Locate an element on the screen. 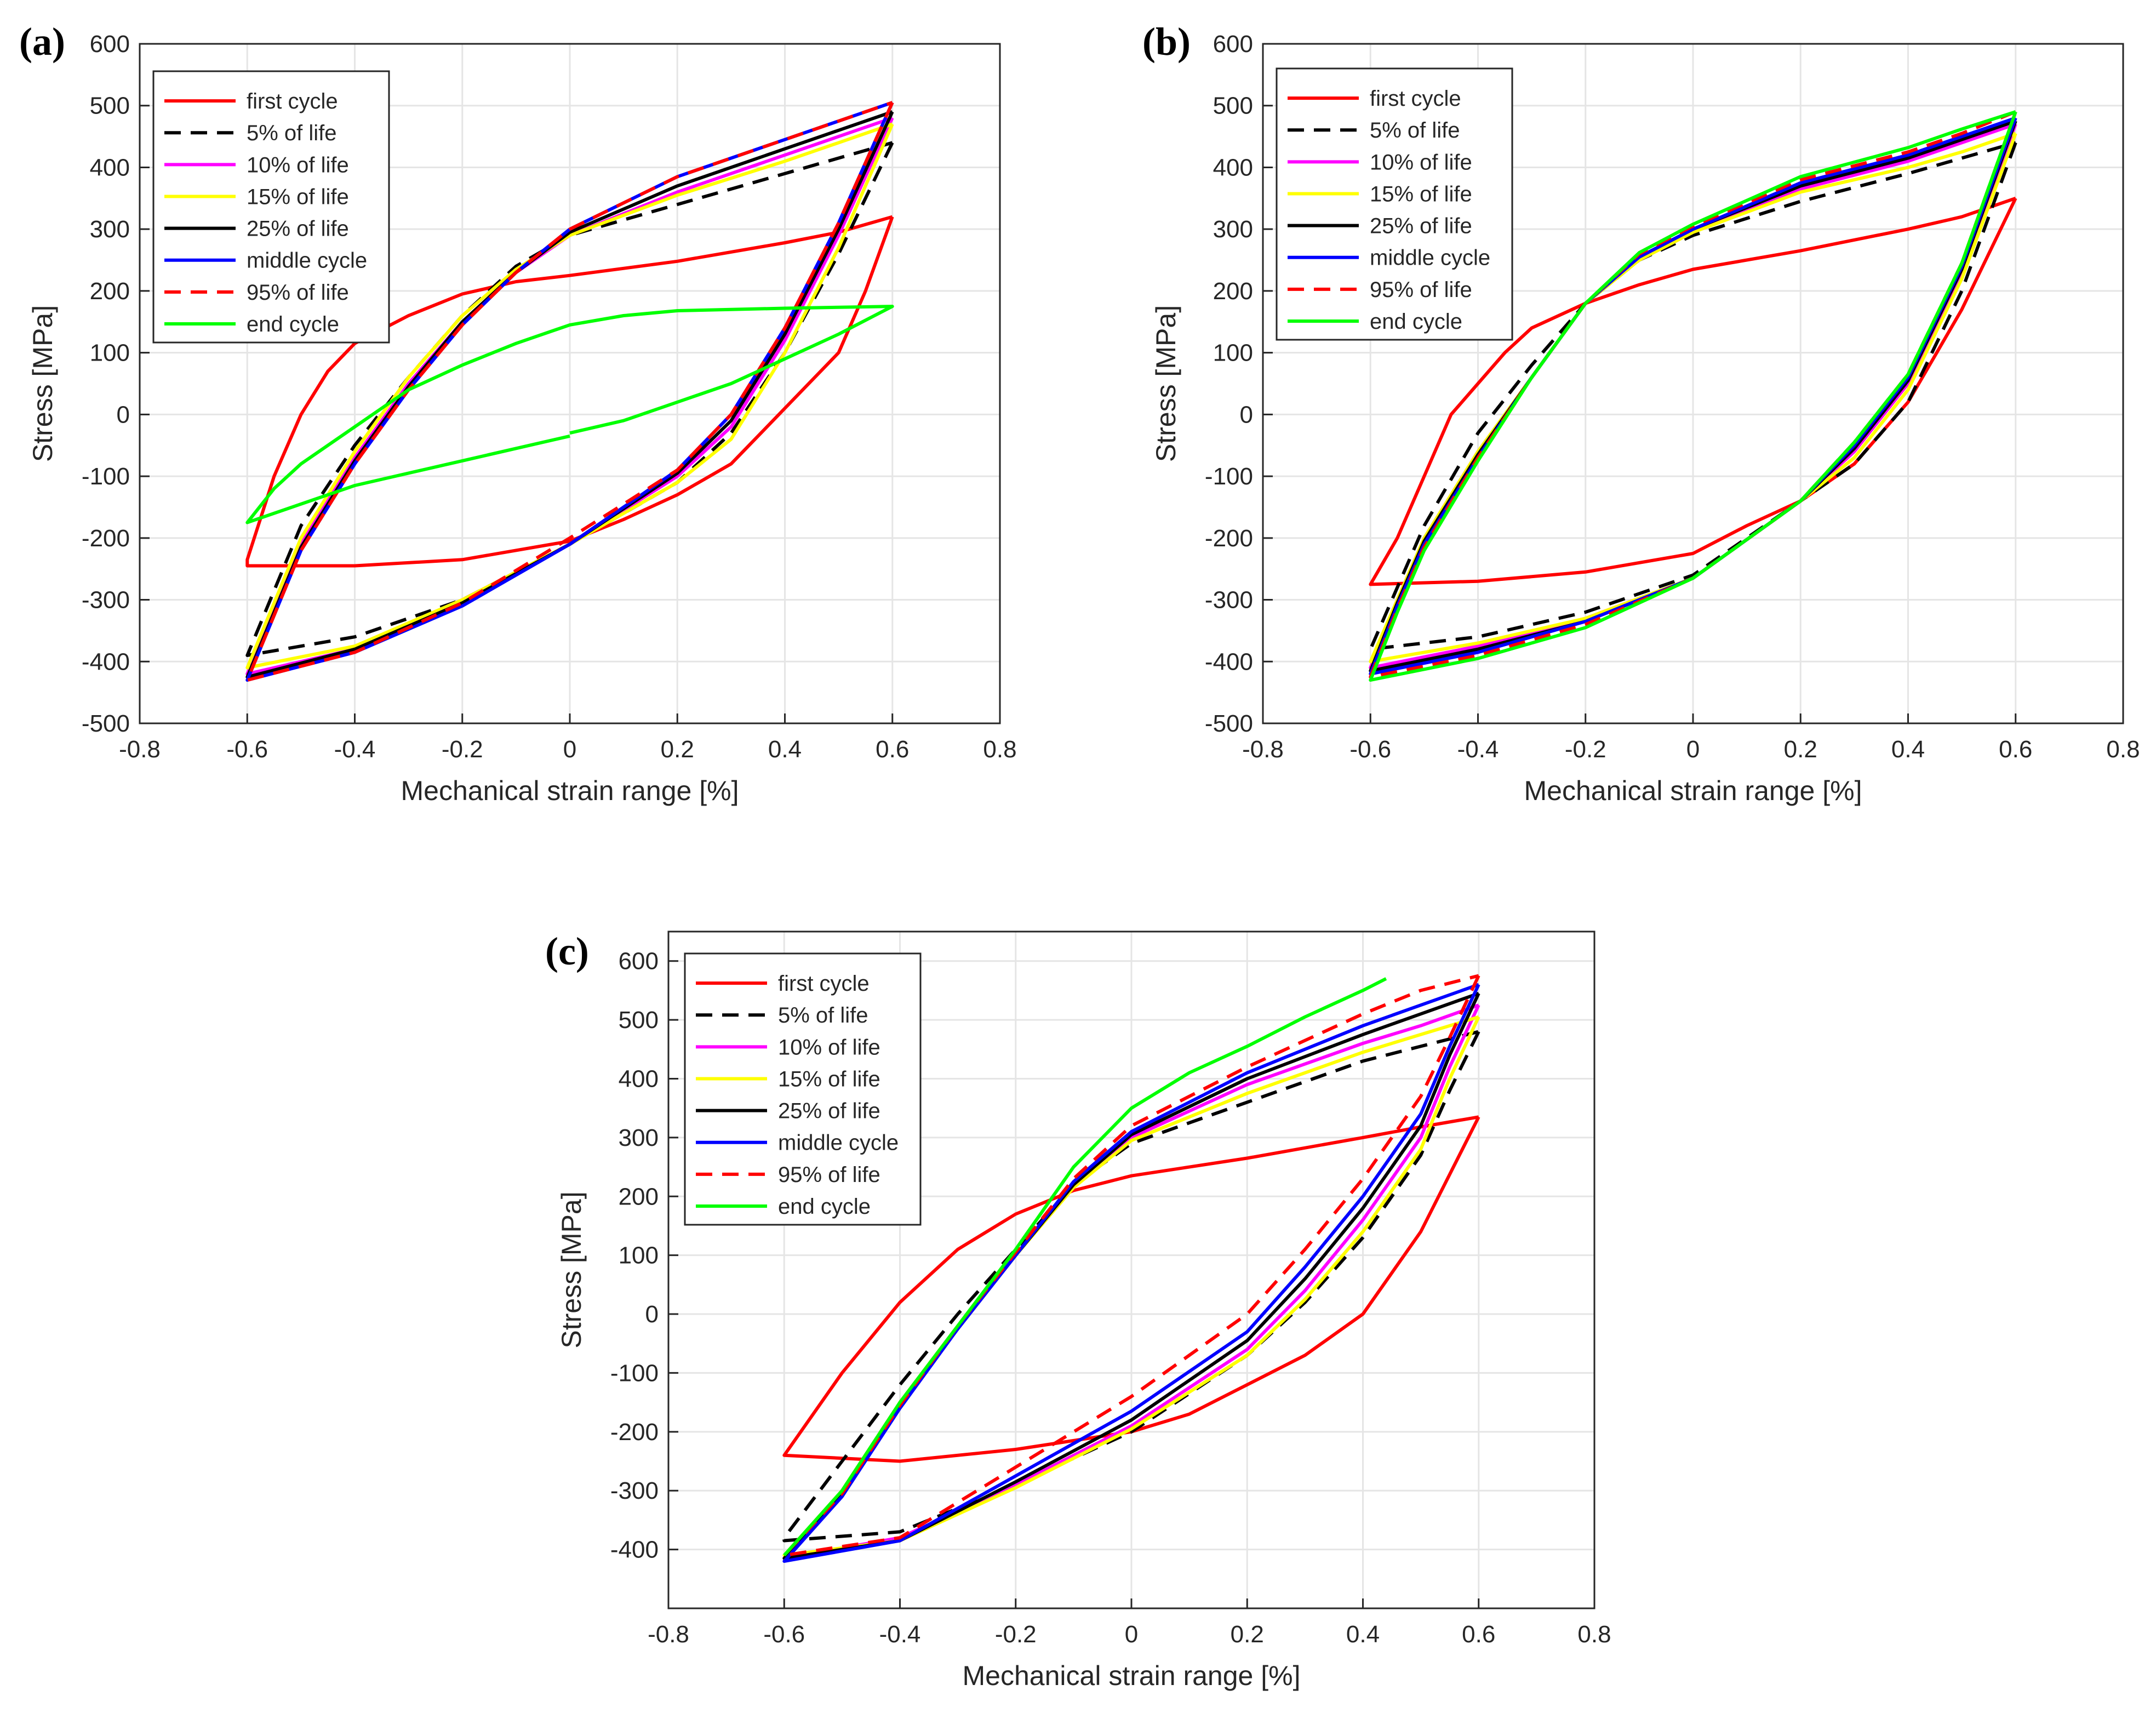  series-line-middle-cycle is located at coordinates (1131, 1273).